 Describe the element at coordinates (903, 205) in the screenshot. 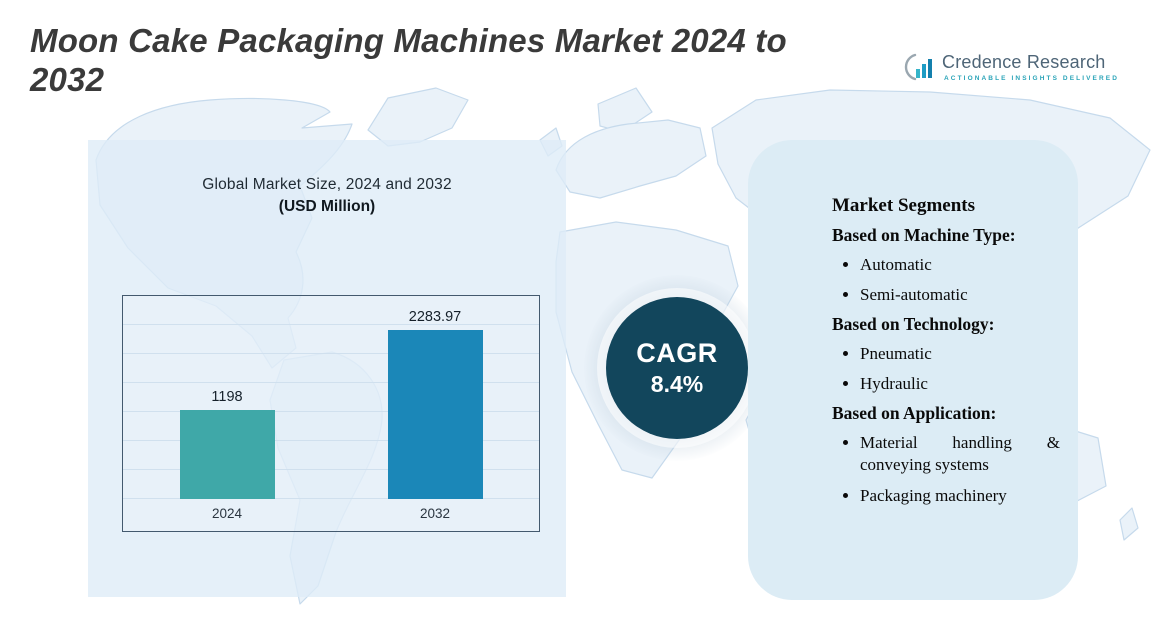

I see `segments-title: Market Segments` at that location.